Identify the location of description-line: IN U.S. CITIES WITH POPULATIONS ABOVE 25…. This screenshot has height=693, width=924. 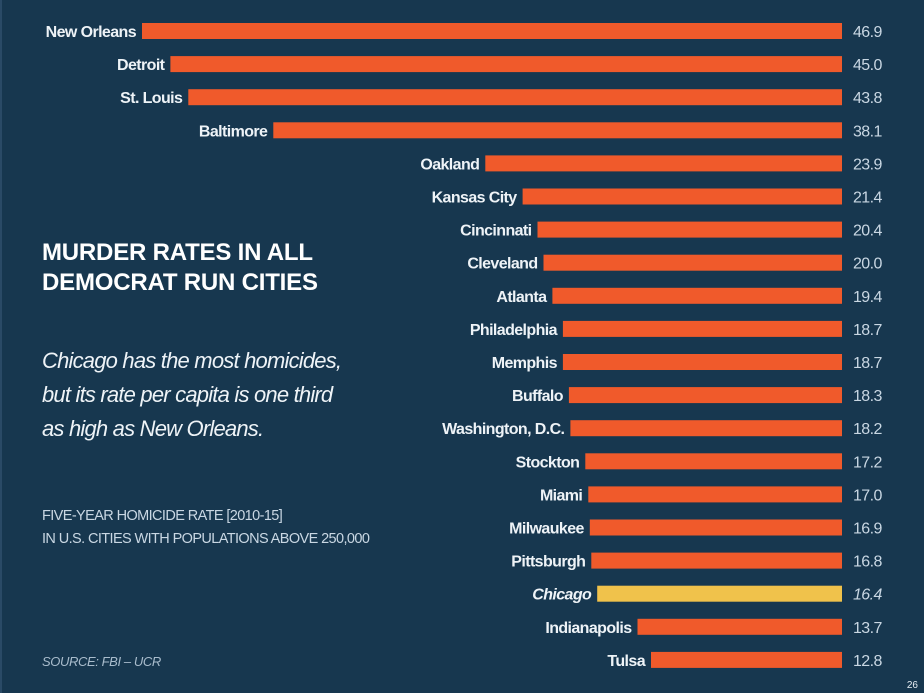
(206, 539).